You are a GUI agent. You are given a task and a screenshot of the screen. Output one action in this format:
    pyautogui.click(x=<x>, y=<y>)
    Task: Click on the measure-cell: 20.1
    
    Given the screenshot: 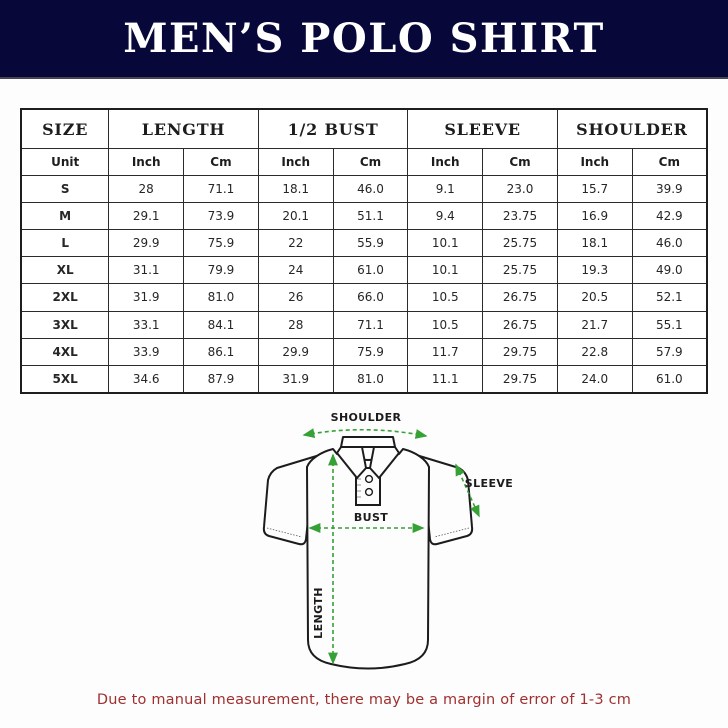 What is the action you would take?
    pyautogui.click(x=295, y=216)
    